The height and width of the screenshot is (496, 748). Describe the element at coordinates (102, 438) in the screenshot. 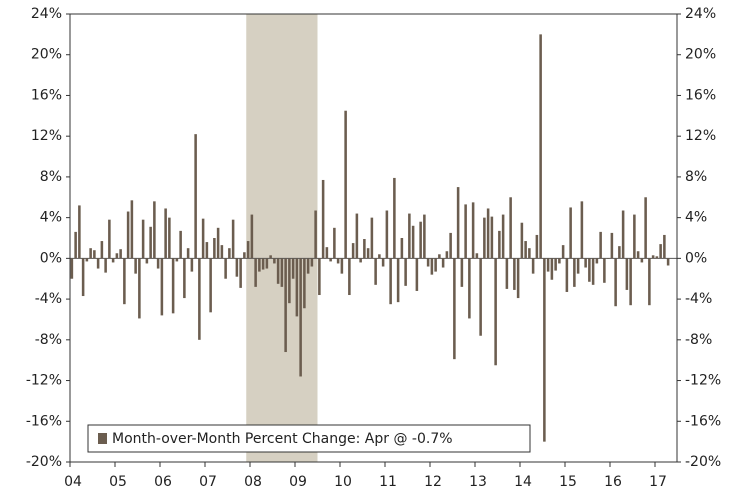

I see `legend-swatch` at that location.